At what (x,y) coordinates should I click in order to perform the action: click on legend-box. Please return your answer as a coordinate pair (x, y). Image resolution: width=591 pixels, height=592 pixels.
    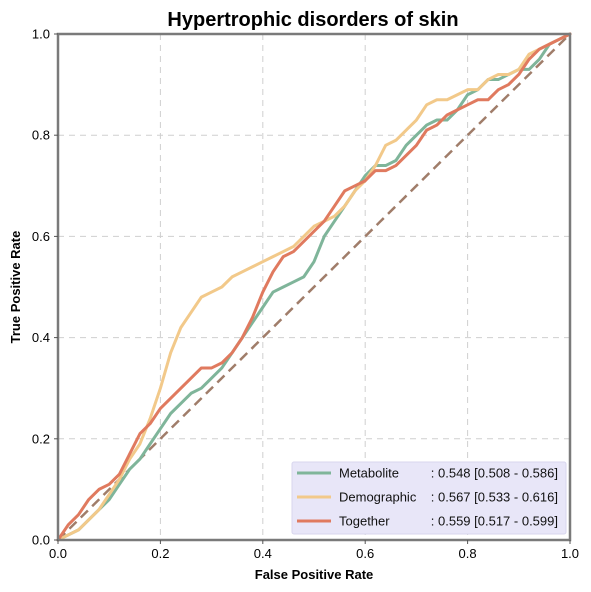
    Looking at the image, I should click on (429, 498).